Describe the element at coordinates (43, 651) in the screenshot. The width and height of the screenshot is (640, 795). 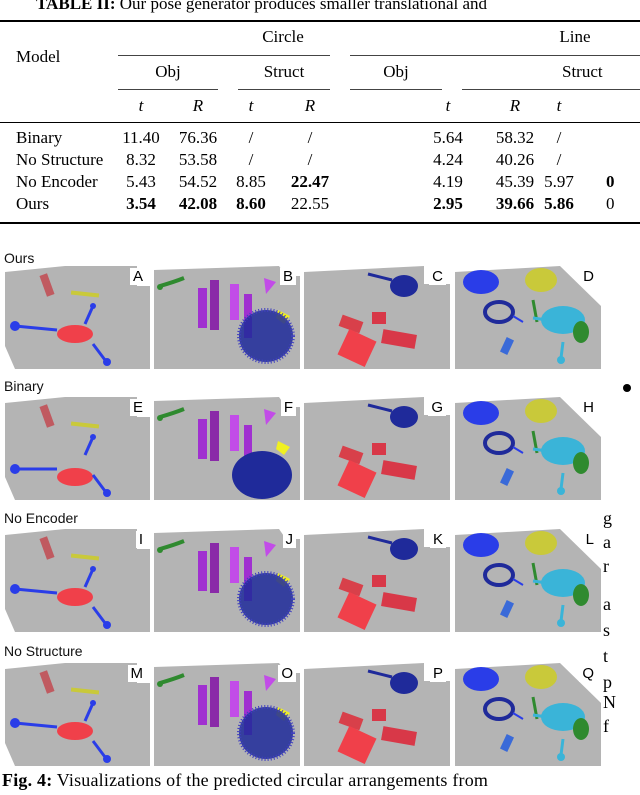
I see `figure-row-label: No Structure` at that location.